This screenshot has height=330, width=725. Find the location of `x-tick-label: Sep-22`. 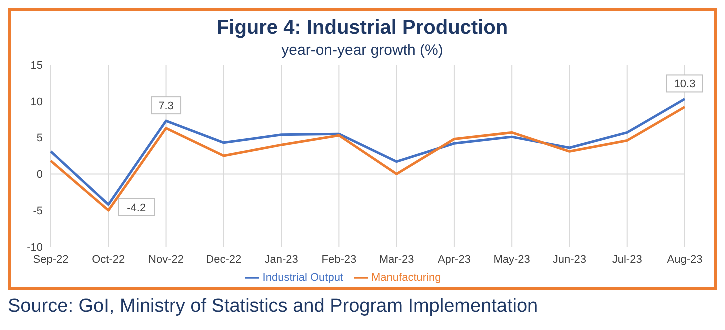

x-tick-label: Sep-22 is located at coordinates (51, 260).